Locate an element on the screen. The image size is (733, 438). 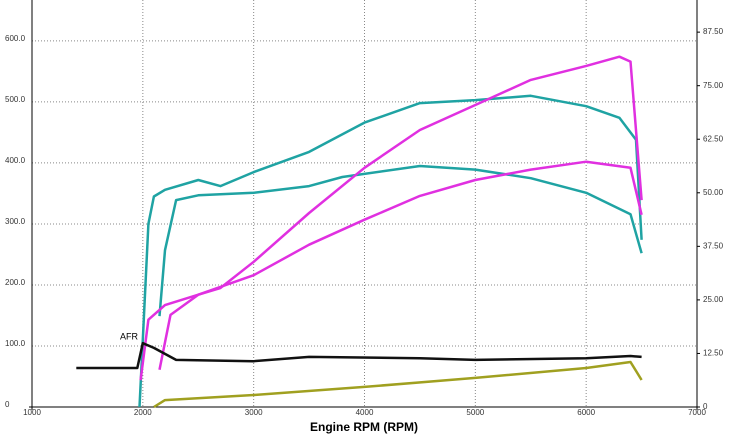
x-tick-label: 7000 is located at coordinates (697, 412).